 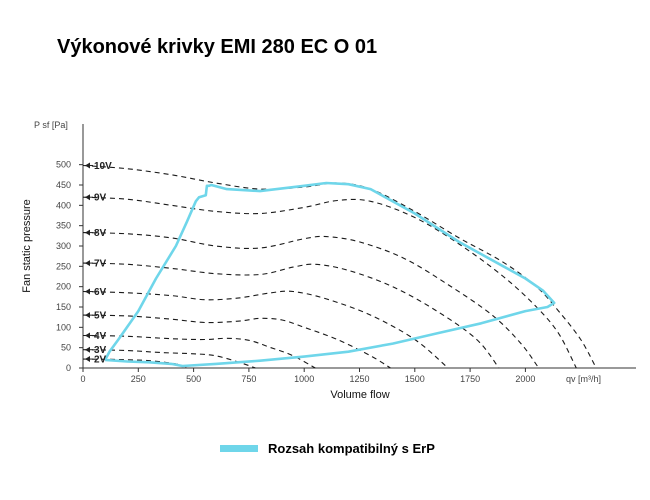 I want to click on x-tick-label: 750, so click(x=248, y=379).